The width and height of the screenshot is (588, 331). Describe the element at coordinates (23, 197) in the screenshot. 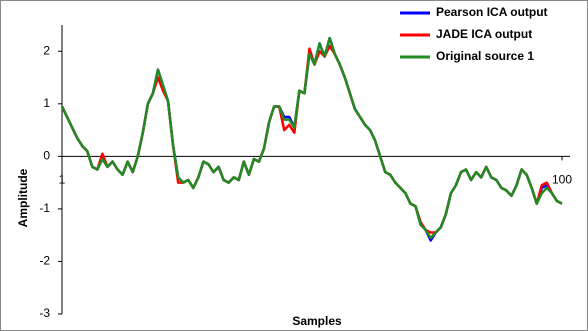

I see `y-axis-title: Amplitude` at that location.